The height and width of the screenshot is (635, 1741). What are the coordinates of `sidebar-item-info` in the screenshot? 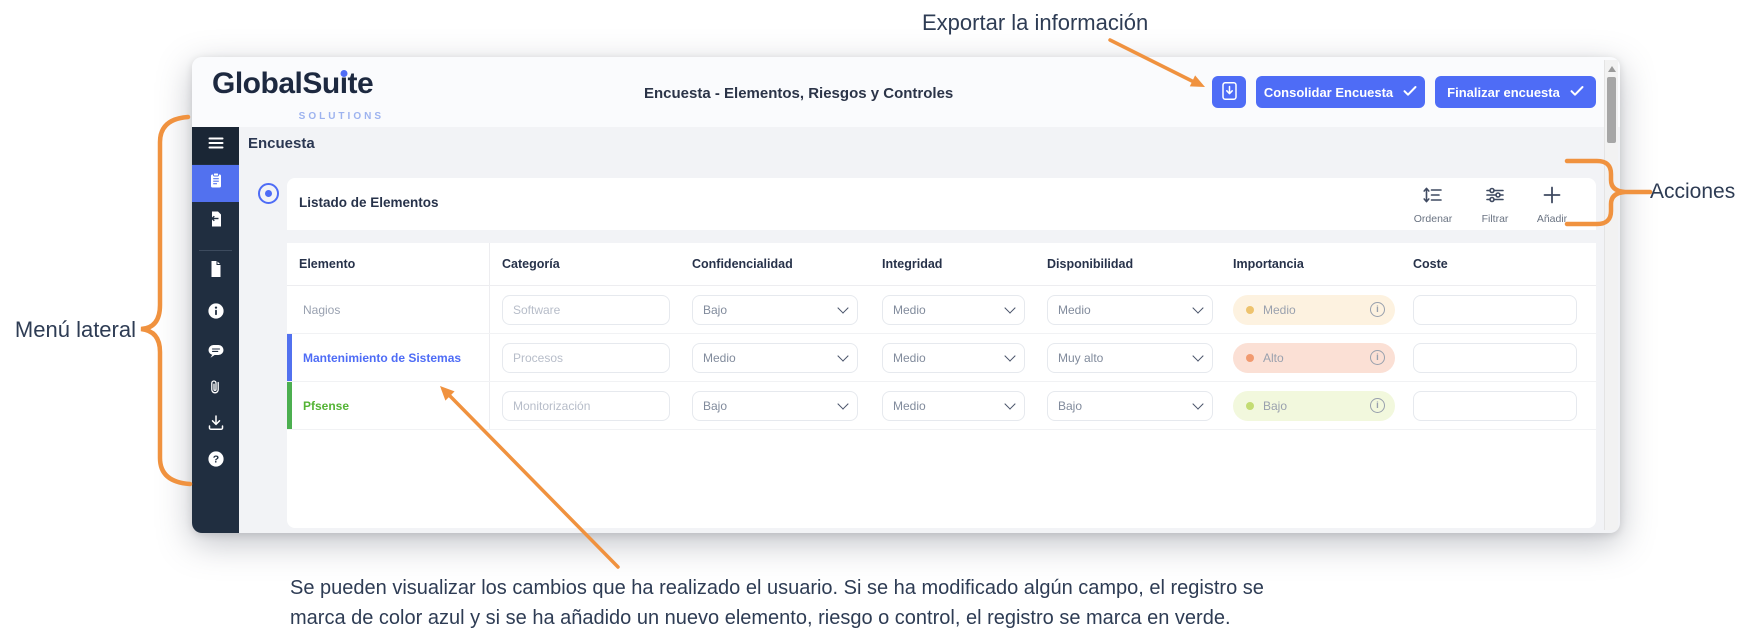 It's located at (215, 313).